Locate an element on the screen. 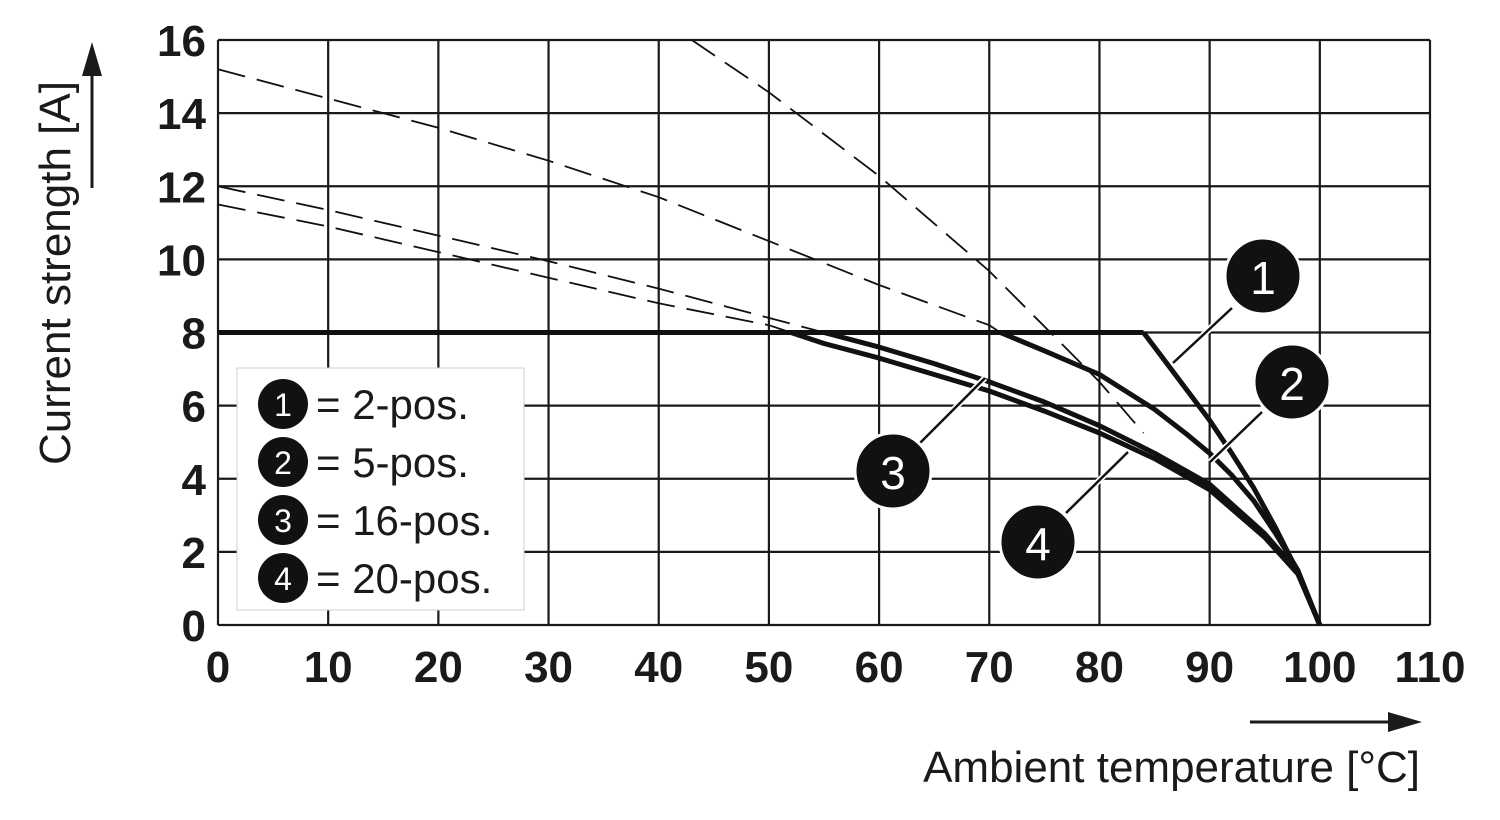 The width and height of the screenshot is (1500, 820). y-tick-label: 16 is located at coordinates (181, 41).